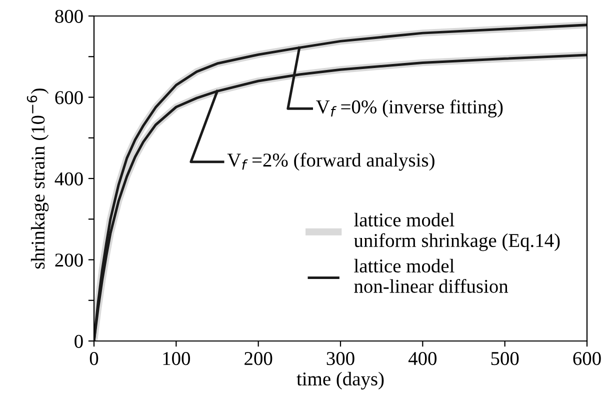  Describe the element at coordinates (340, 359) in the screenshot. I see `x-tick-label: 300` at that location.